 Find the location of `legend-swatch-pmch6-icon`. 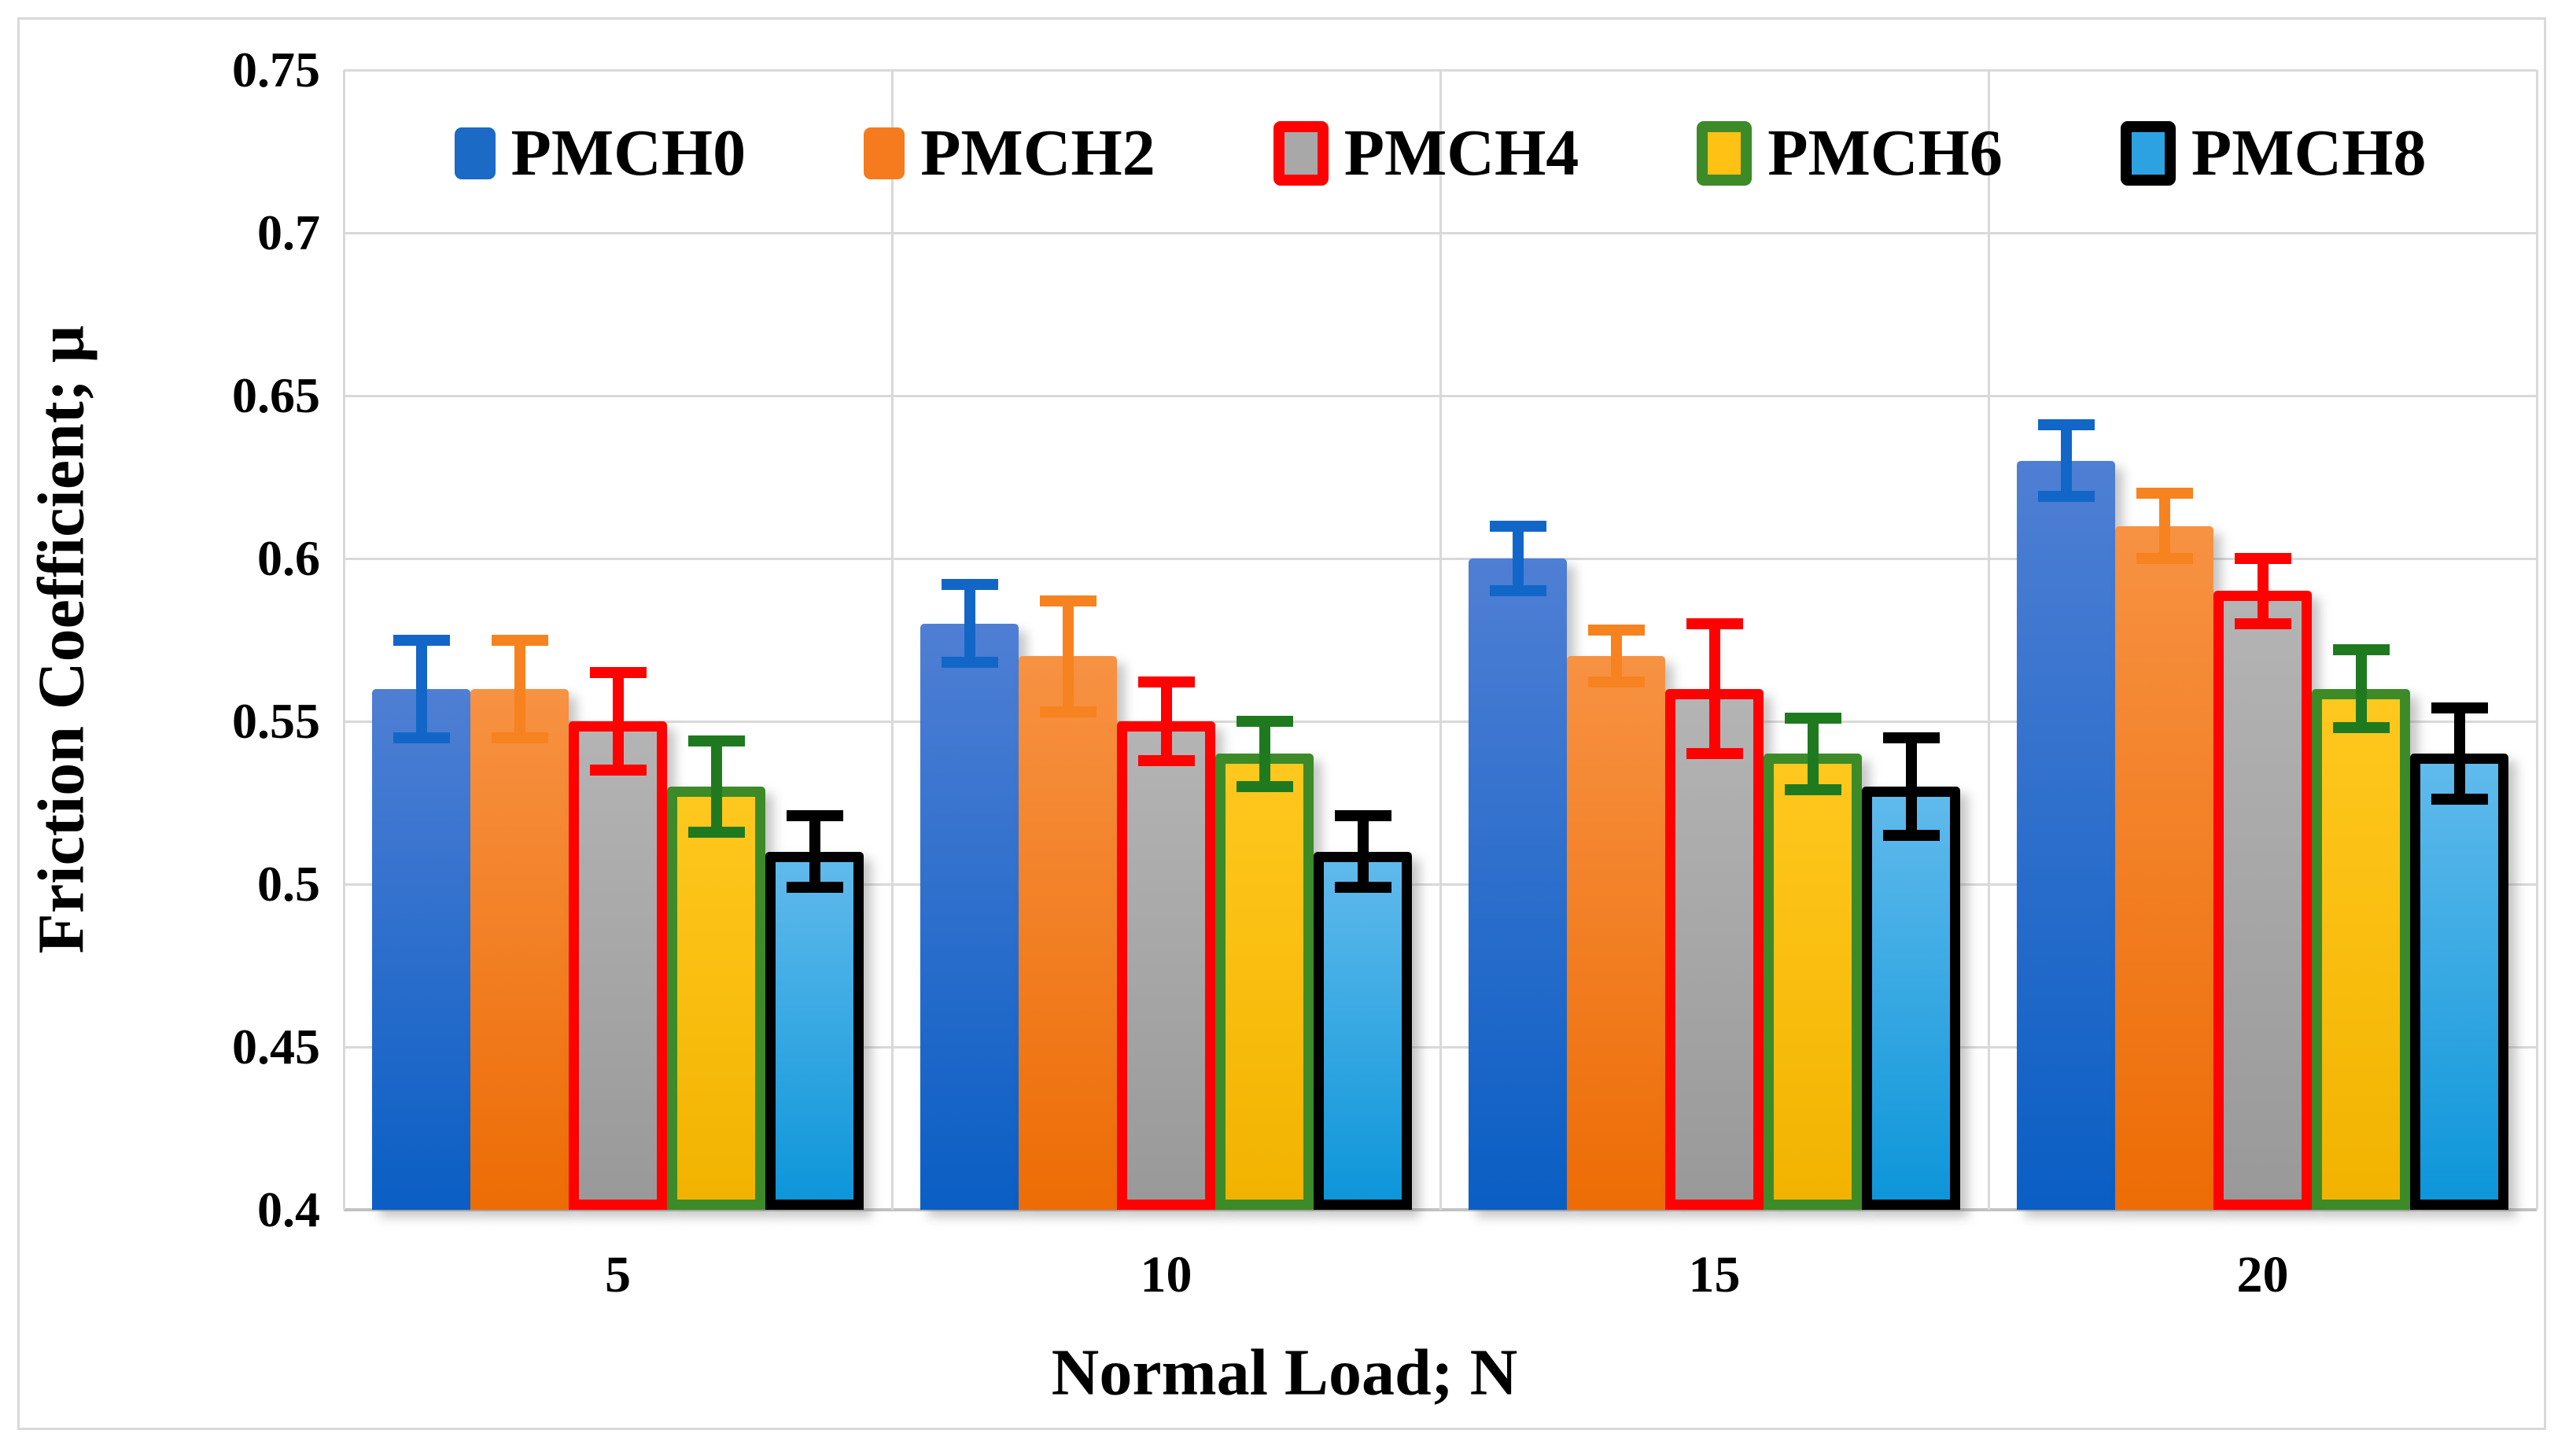

legend-swatch-pmch6-icon is located at coordinates (1725, 153).